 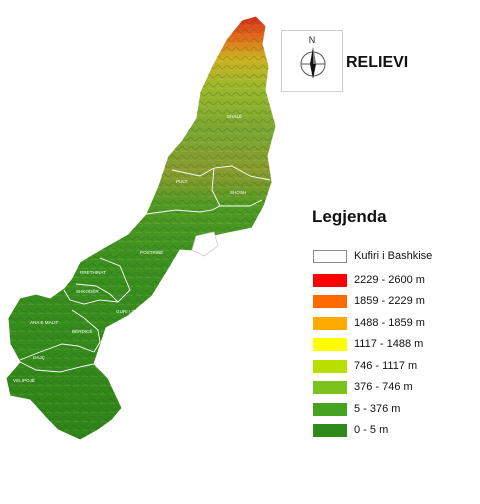 I want to click on region-label-rrethinat: RRETHINAT, so click(x=93, y=272).